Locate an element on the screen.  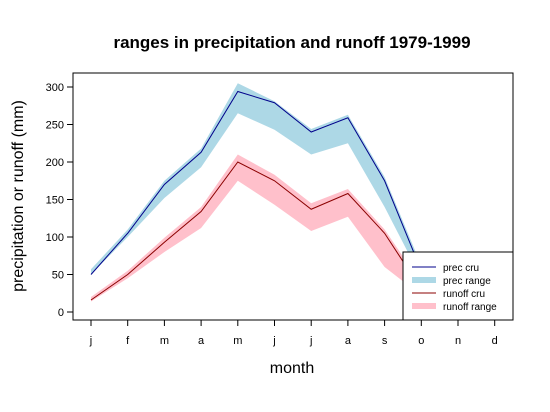
y-axis-title: precipitation or runoff (mm) is located at coordinates (18, 196).